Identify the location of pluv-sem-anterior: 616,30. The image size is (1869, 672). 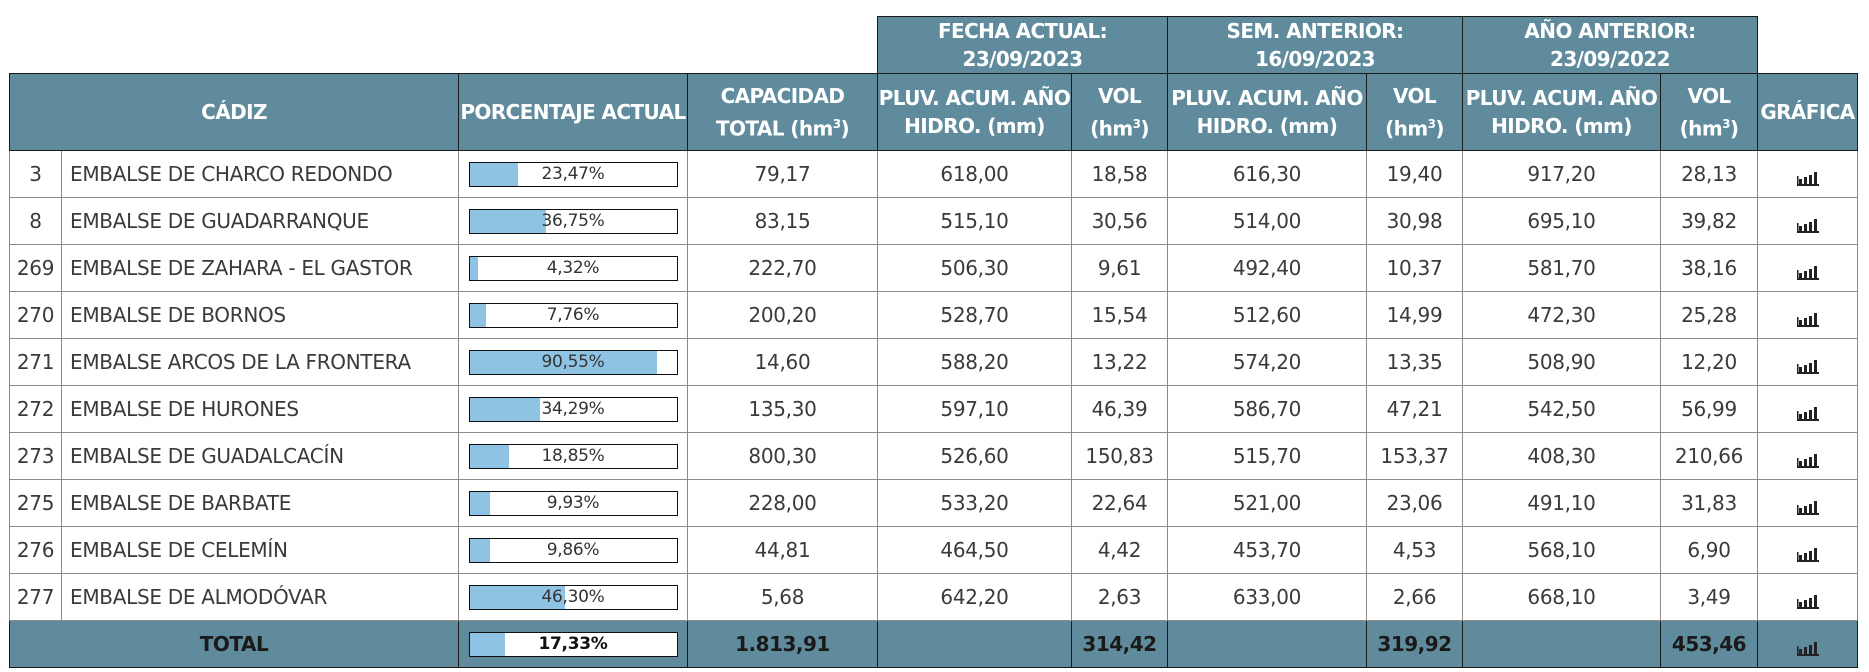
(1267, 174).